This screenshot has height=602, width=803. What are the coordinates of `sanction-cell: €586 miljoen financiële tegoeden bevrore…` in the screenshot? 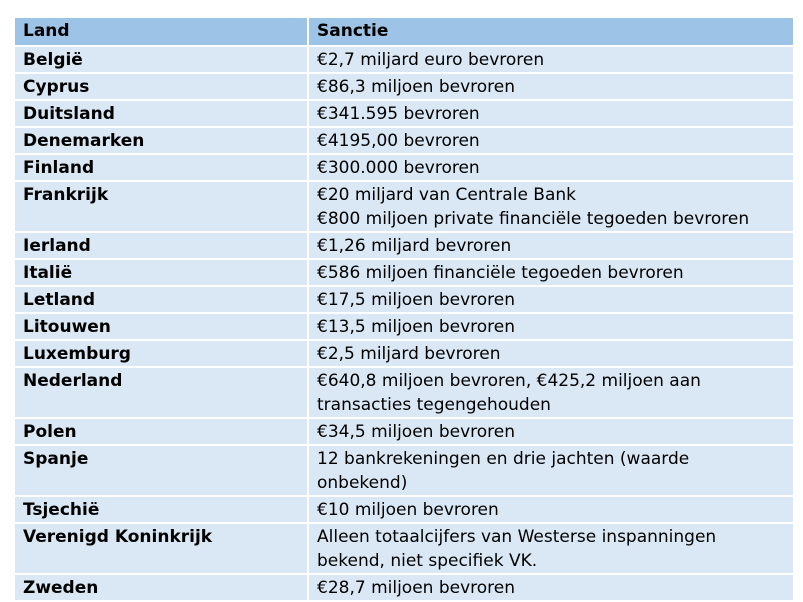 It's located at (551, 272).